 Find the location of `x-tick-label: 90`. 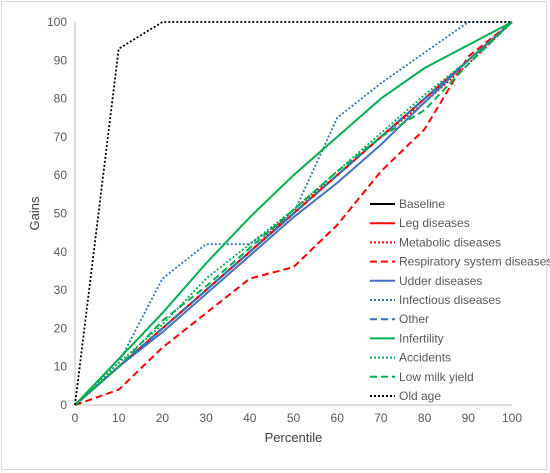

x-tick-label: 90 is located at coordinates (469, 418).